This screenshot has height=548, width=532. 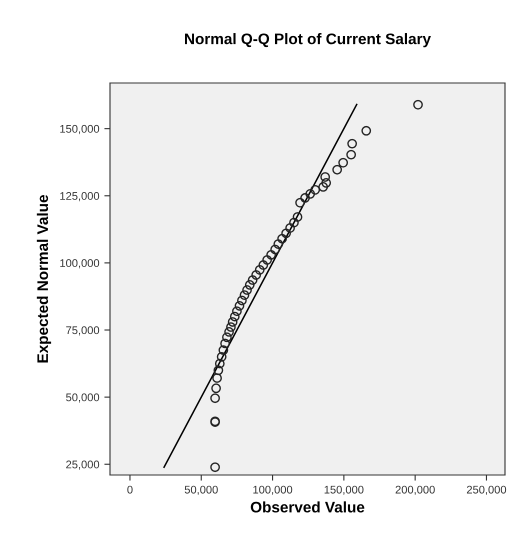 What do you see at coordinates (80, 263) in the screenshot?
I see `y-tick-label: 100,000` at bounding box center [80, 263].